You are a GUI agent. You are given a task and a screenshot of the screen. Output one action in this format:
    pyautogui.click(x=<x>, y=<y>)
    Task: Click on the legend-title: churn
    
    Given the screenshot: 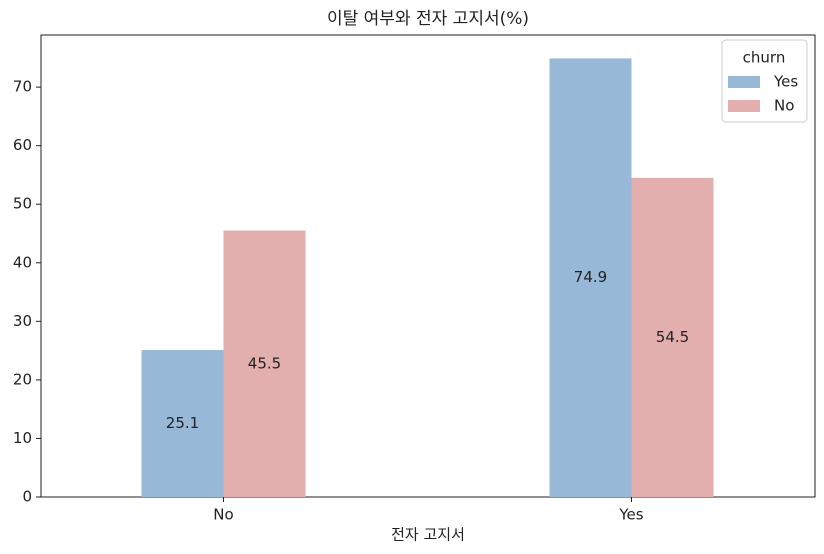 What is the action you would take?
    pyautogui.click(x=764, y=58)
    